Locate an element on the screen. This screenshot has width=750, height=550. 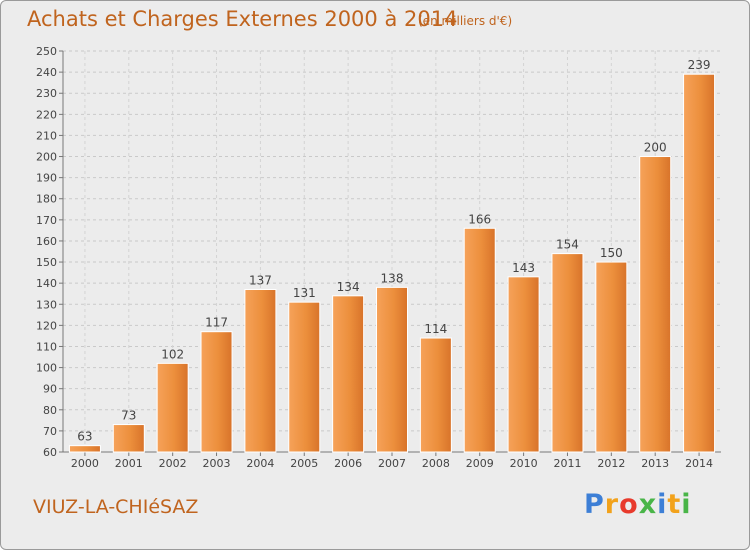
data-label-2005: 131 is located at coordinates (304, 293).